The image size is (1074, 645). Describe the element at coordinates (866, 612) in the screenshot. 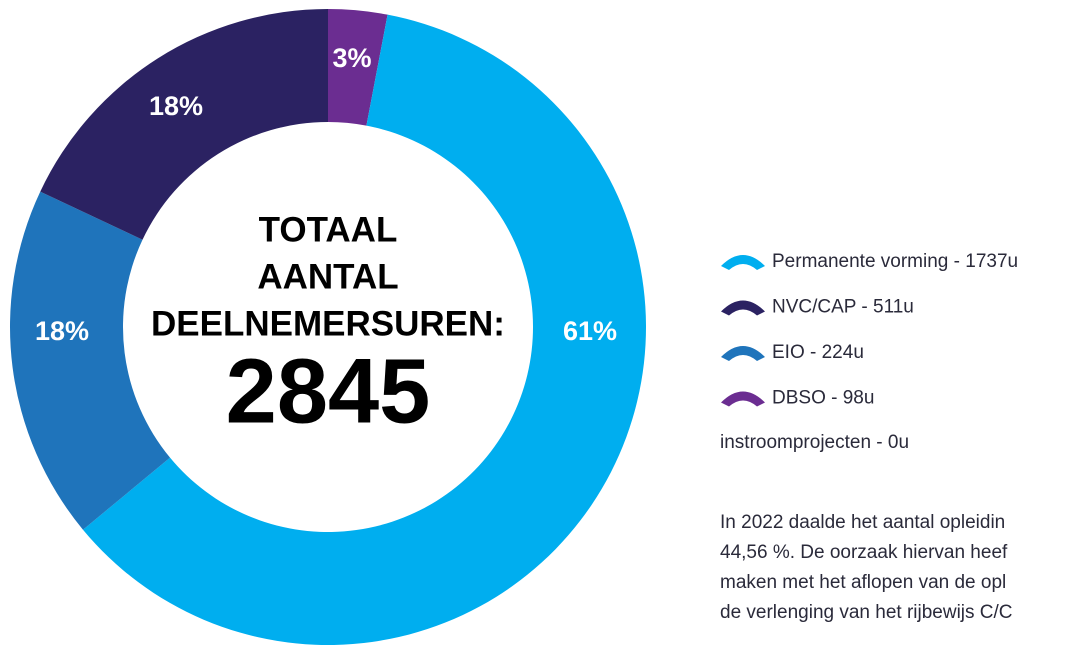

I see `paragraph-line: de verlenging van het rijbewijs C/C` at that location.